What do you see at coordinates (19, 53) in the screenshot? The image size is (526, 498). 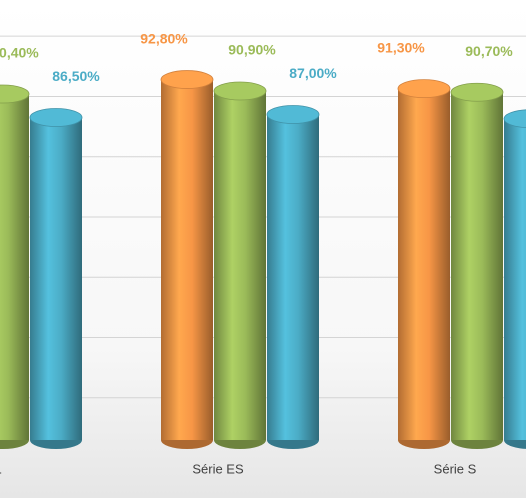 I see `value-label: 90,40%` at bounding box center [19, 53].